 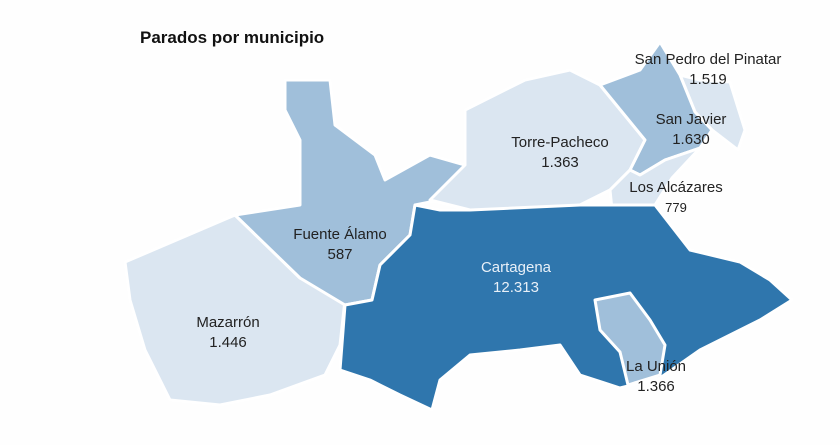 What do you see at coordinates (516, 287) in the screenshot?
I see `municipio-value: 12.313` at bounding box center [516, 287].